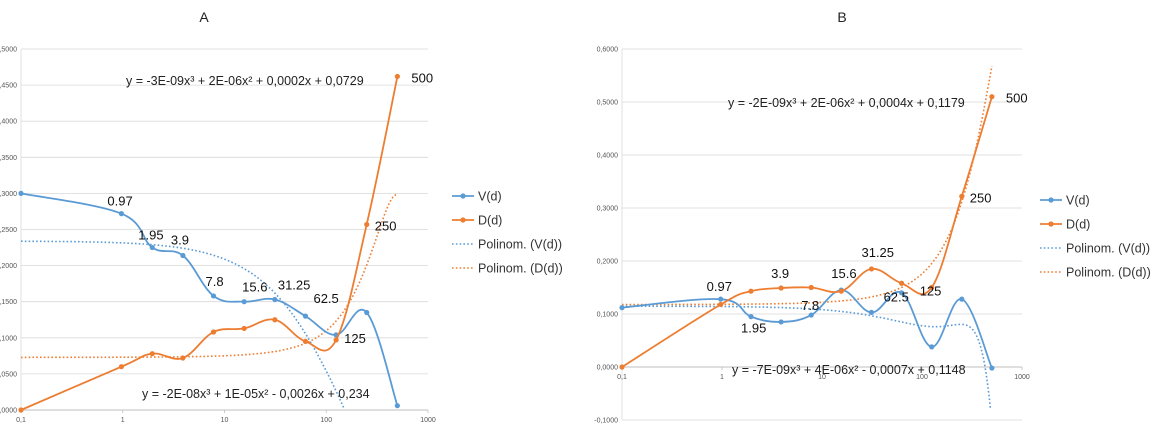 Image resolution: width=1175 pixels, height=434 pixels. What do you see at coordinates (204, 17) in the screenshot?
I see `chart-title: A` at bounding box center [204, 17].